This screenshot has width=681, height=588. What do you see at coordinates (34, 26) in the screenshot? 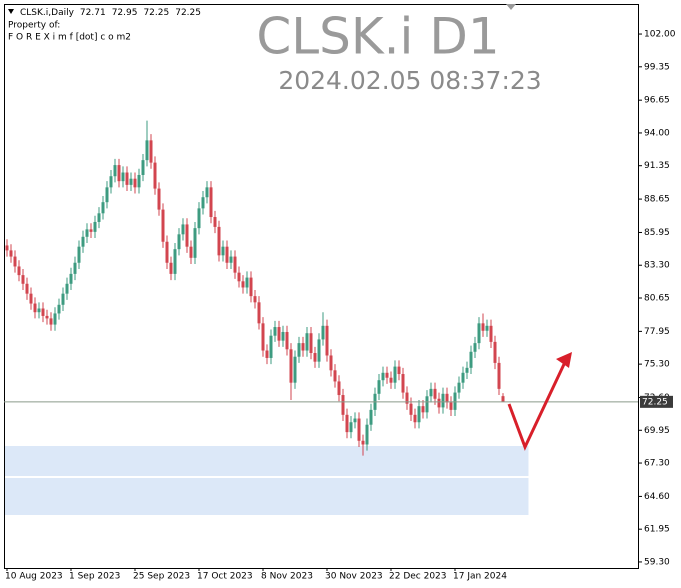
I see `note: Property of:` at bounding box center [34, 26].